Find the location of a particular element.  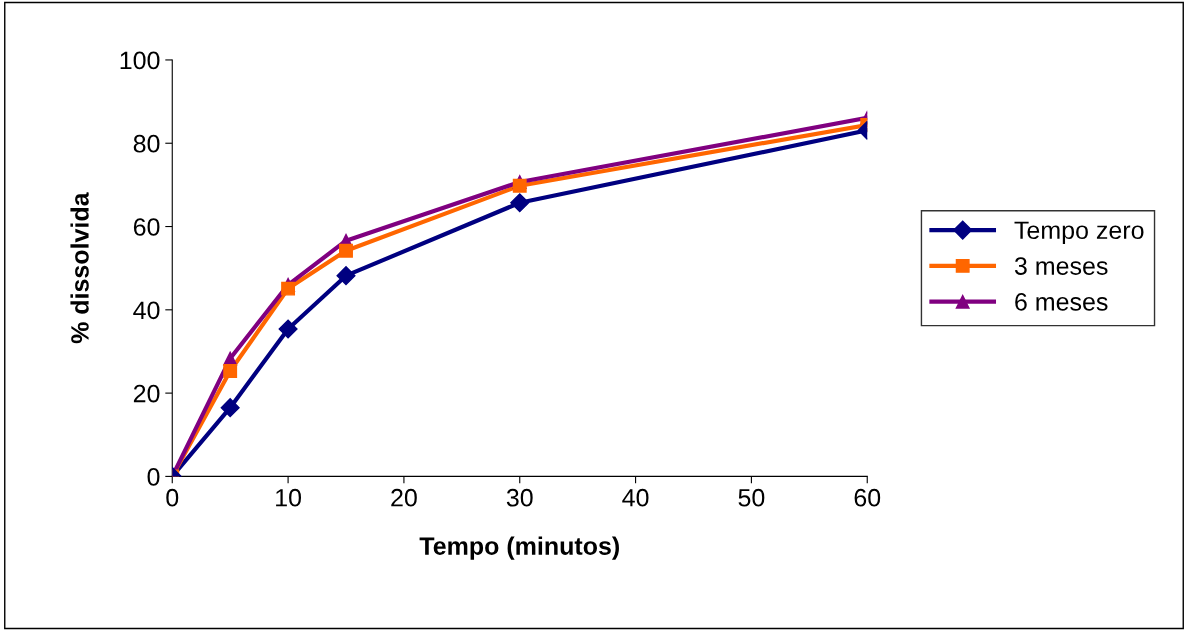

y-axis-title: % dissolvida is located at coordinates (79, 268).